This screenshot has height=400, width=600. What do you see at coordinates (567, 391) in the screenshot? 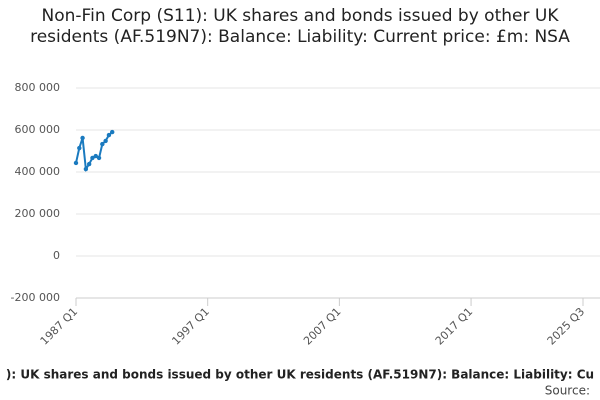
I see `source: Source:` at bounding box center [567, 391].